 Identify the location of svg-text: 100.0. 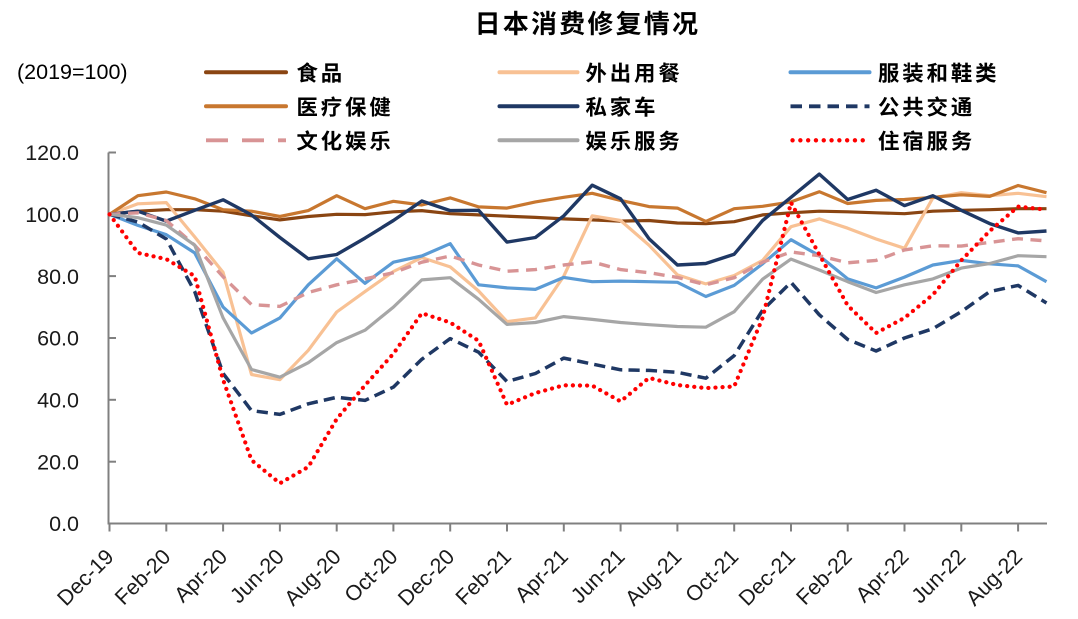
(52, 215).